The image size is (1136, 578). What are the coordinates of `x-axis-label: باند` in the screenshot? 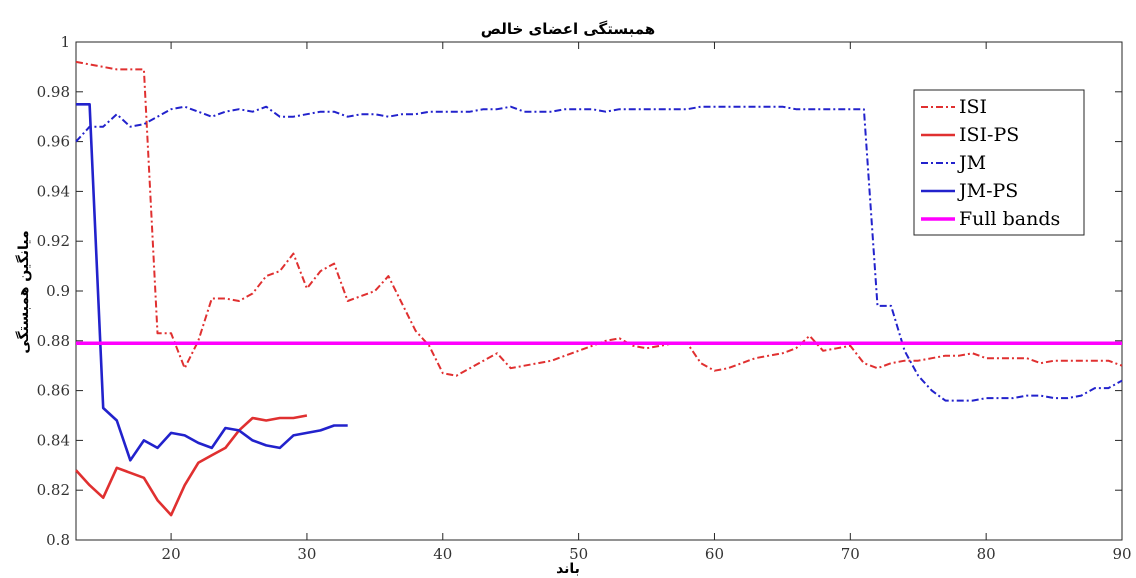 It's located at (568, 569).